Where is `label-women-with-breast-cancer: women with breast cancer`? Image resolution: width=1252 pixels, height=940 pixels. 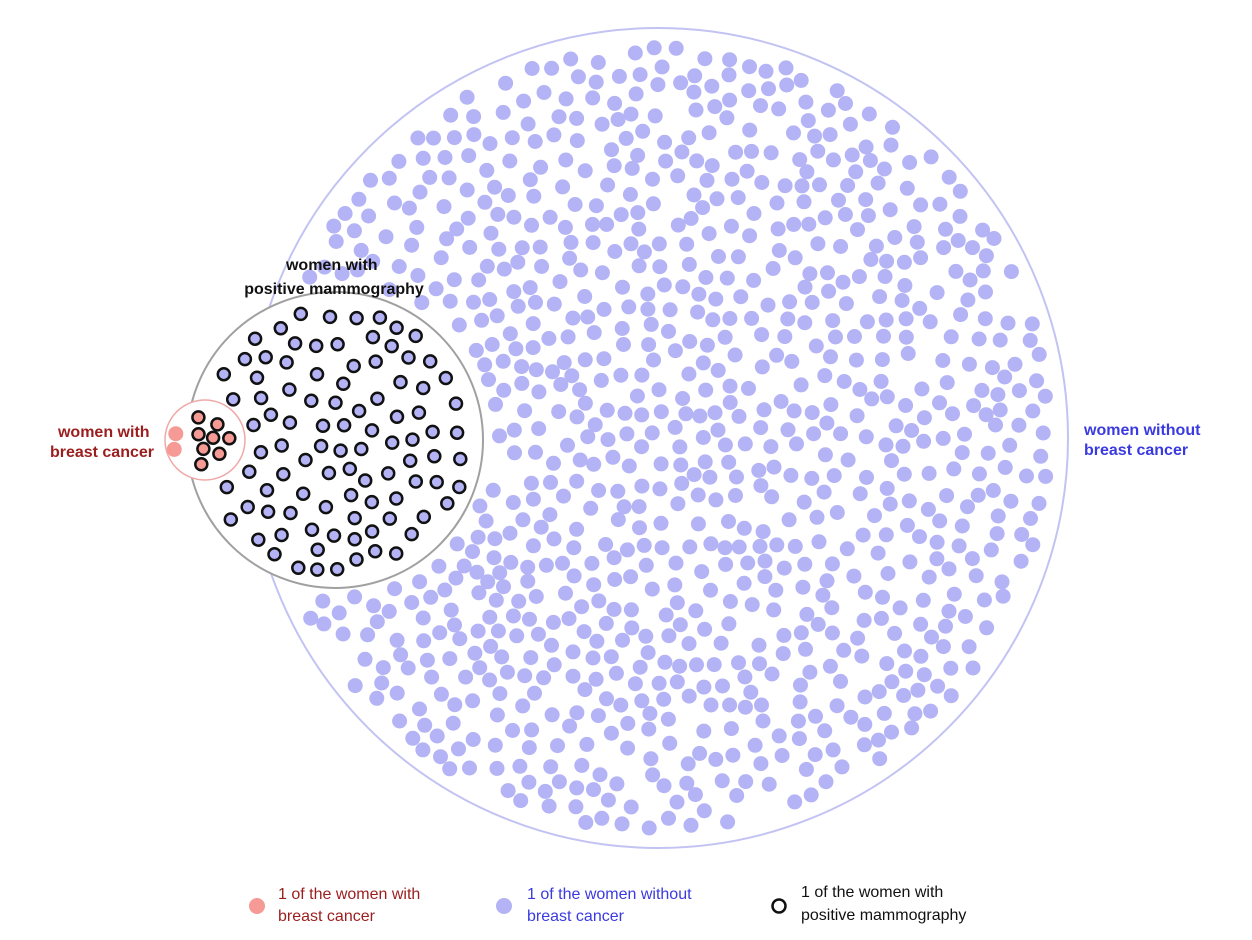 label-women-with-breast-cancer: women with breast cancer is located at coordinates (102, 442).